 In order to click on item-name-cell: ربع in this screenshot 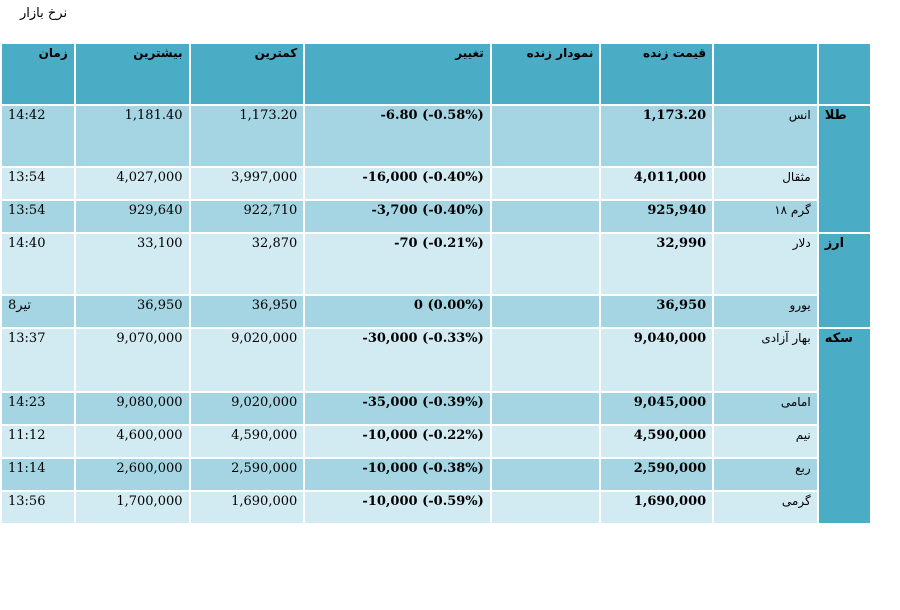, I will do `click(765, 474)`.